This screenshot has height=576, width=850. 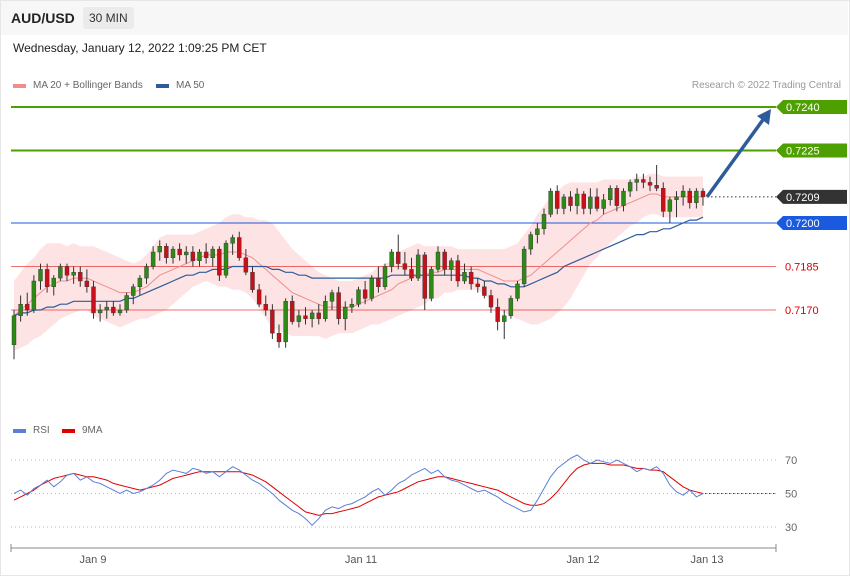 What do you see at coordinates (802, 311) in the screenshot?
I see `level-label-0.7170: 0.7170` at bounding box center [802, 311].